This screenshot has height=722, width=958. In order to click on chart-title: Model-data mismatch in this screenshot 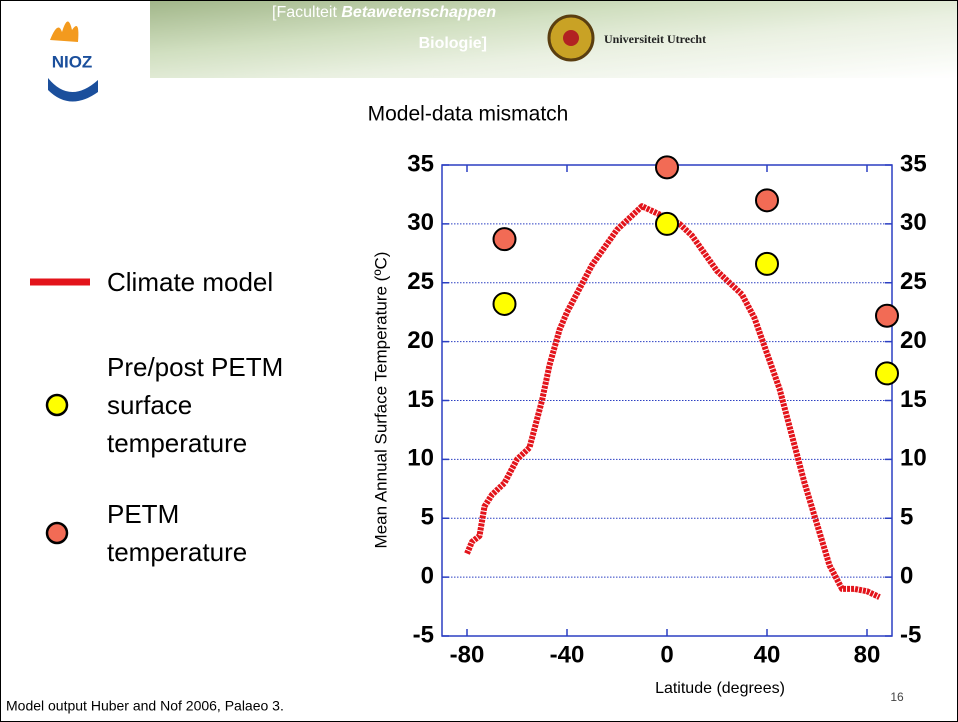, I will do `click(468, 114)`.